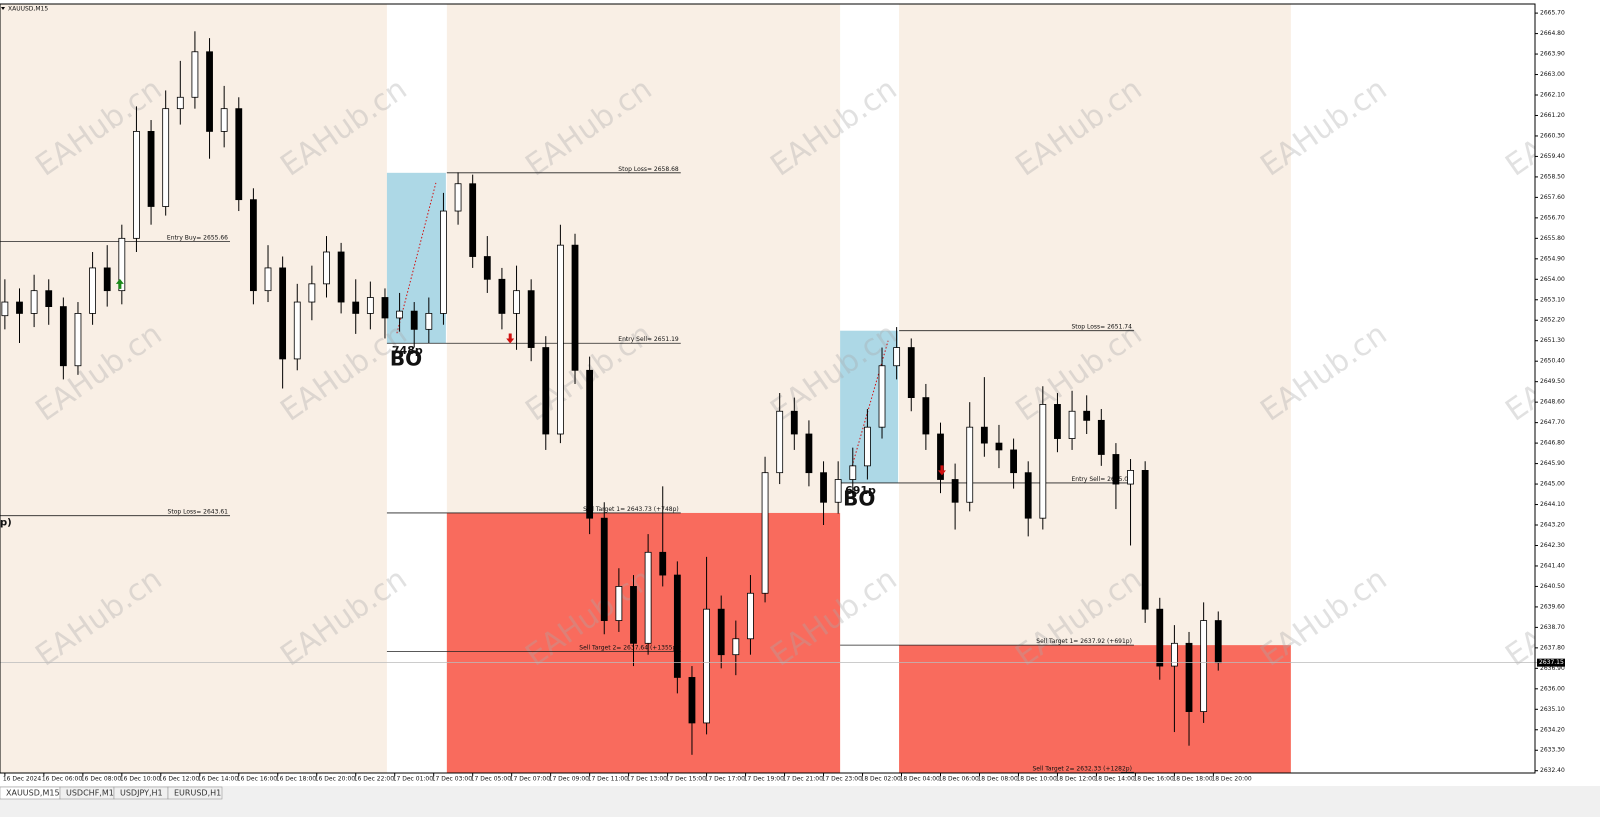 The width and height of the screenshot is (1600, 817). Describe the element at coordinates (140, 779) in the screenshot. I see `x-tick-label: 16 Dec 10:00` at that location.